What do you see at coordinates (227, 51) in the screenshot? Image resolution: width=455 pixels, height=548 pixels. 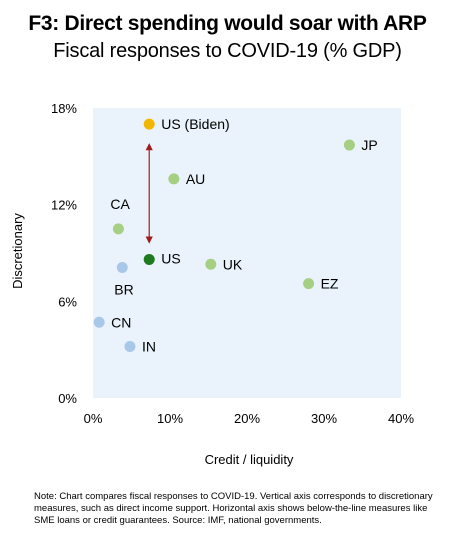 I see `chart-subtitle: Fiscal responses to COVID-19 (% GDP)` at bounding box center [227, 51].